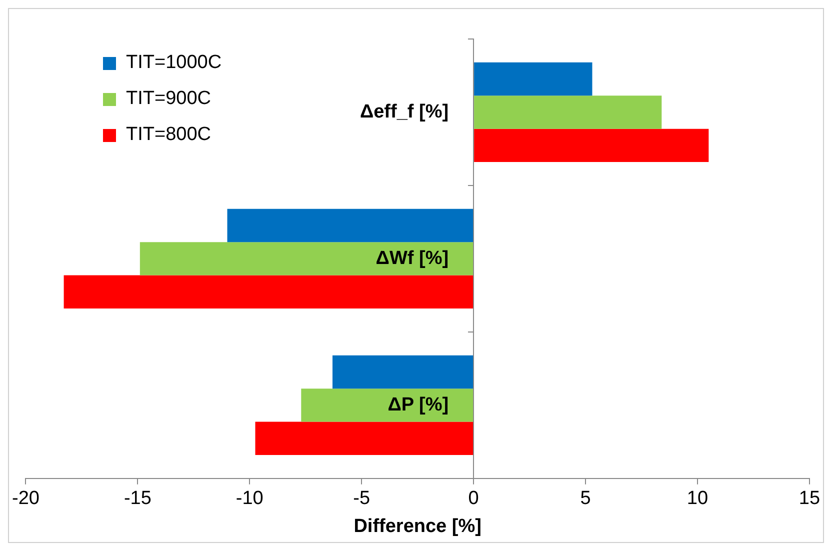  I want to click on legend-label: TIT=1000C, so click(174, 63).